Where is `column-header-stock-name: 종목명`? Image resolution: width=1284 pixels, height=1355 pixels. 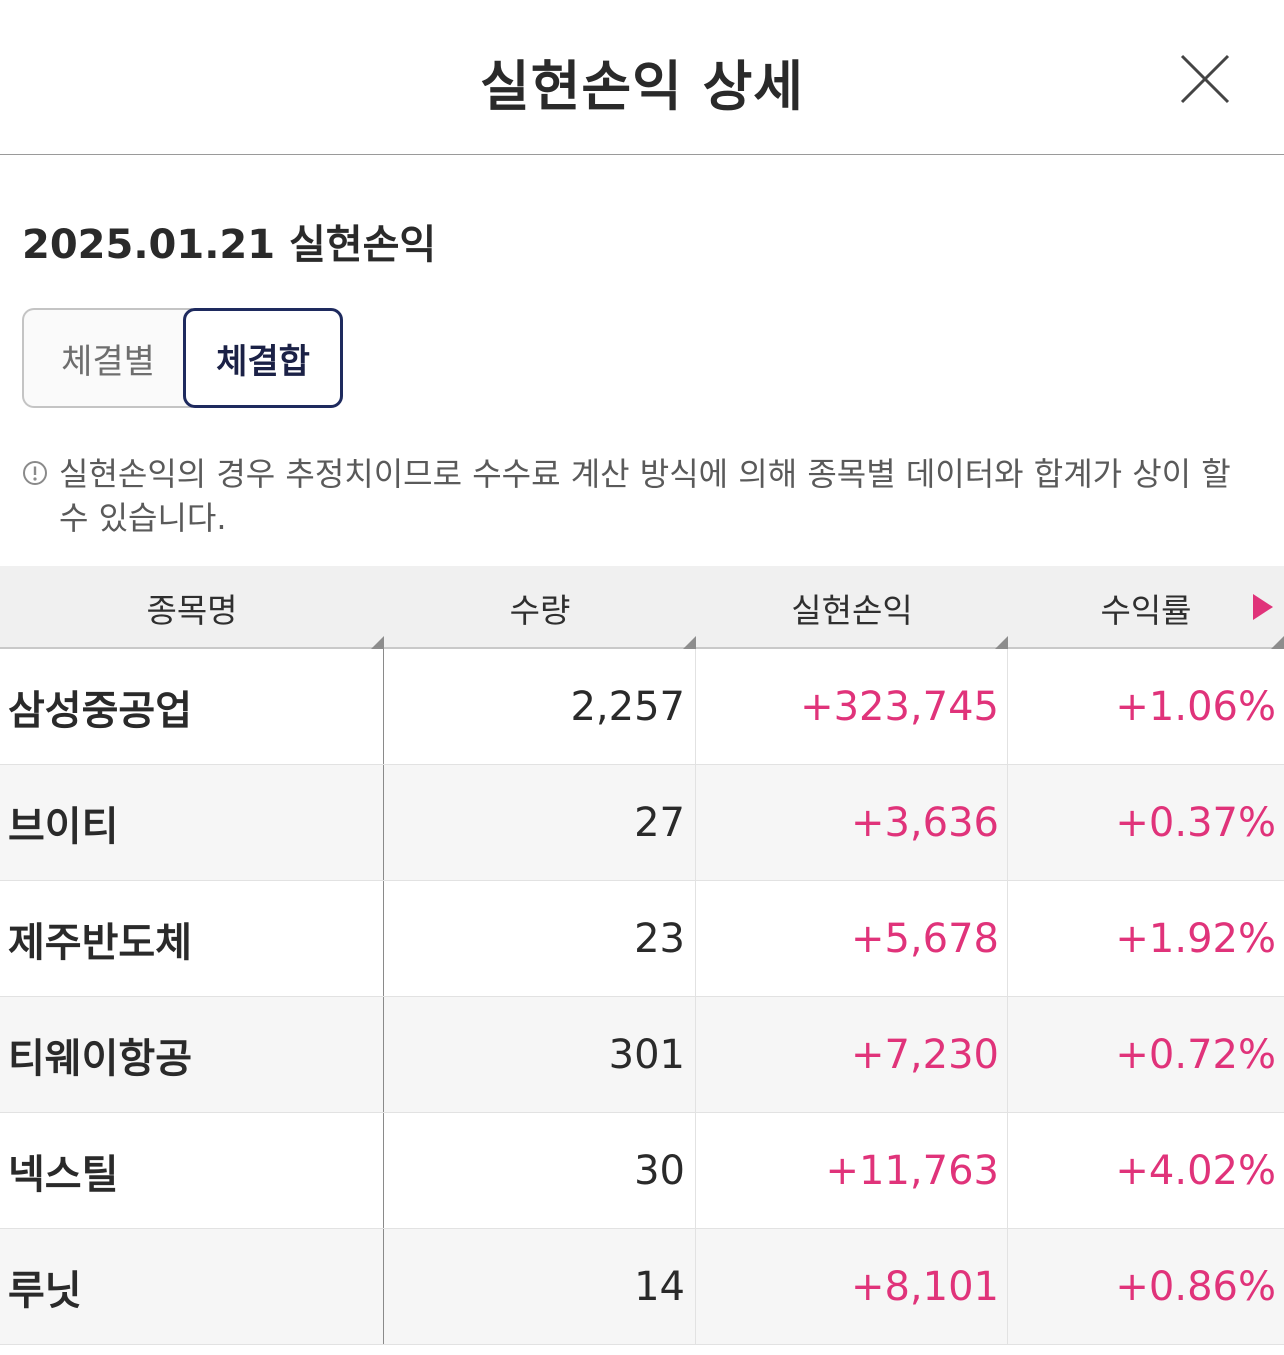 column-header-stock-name: 종목명 is located at coordinates (192, 607).